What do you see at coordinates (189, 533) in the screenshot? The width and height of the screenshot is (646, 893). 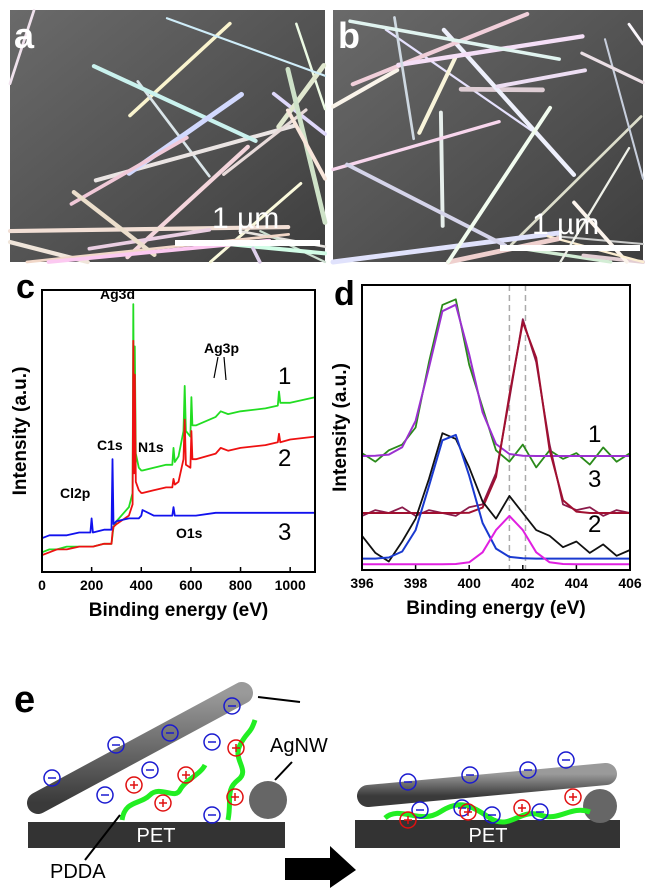 I see `peak-label: O1s` at bounding box center [189, 533].